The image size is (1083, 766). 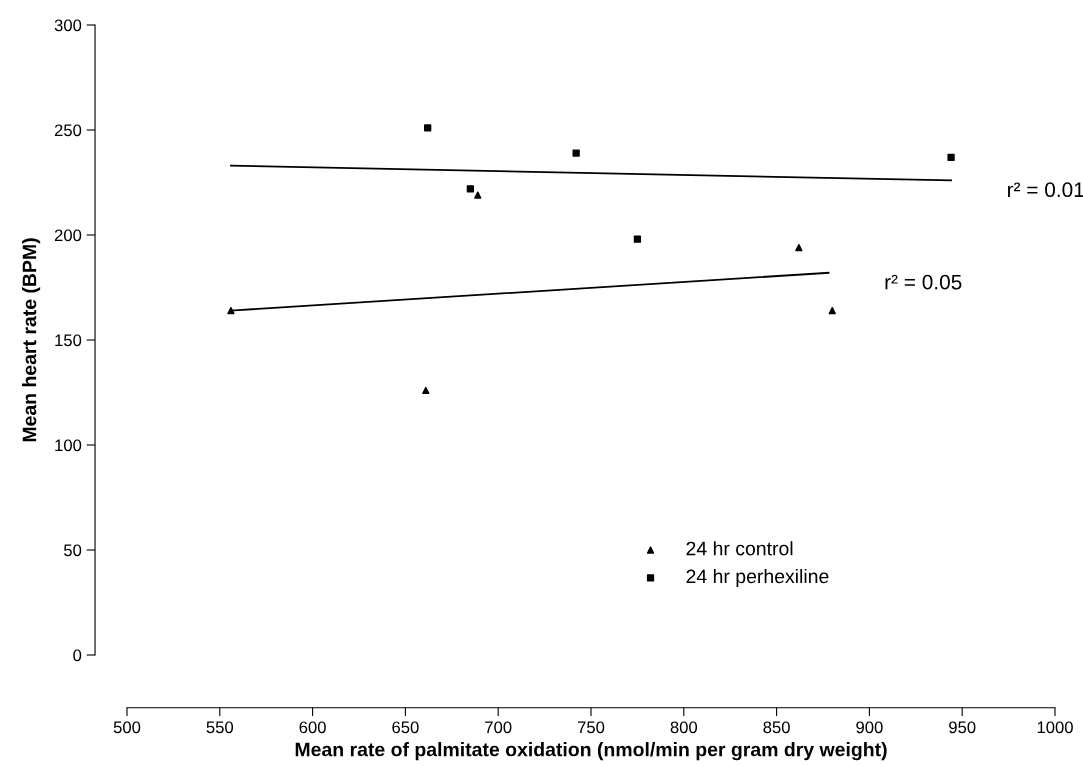 What do you see at coordinates (405, 727) in the screenshot?
I see `x-tick-label: 650` at bounding box center [405, 727].